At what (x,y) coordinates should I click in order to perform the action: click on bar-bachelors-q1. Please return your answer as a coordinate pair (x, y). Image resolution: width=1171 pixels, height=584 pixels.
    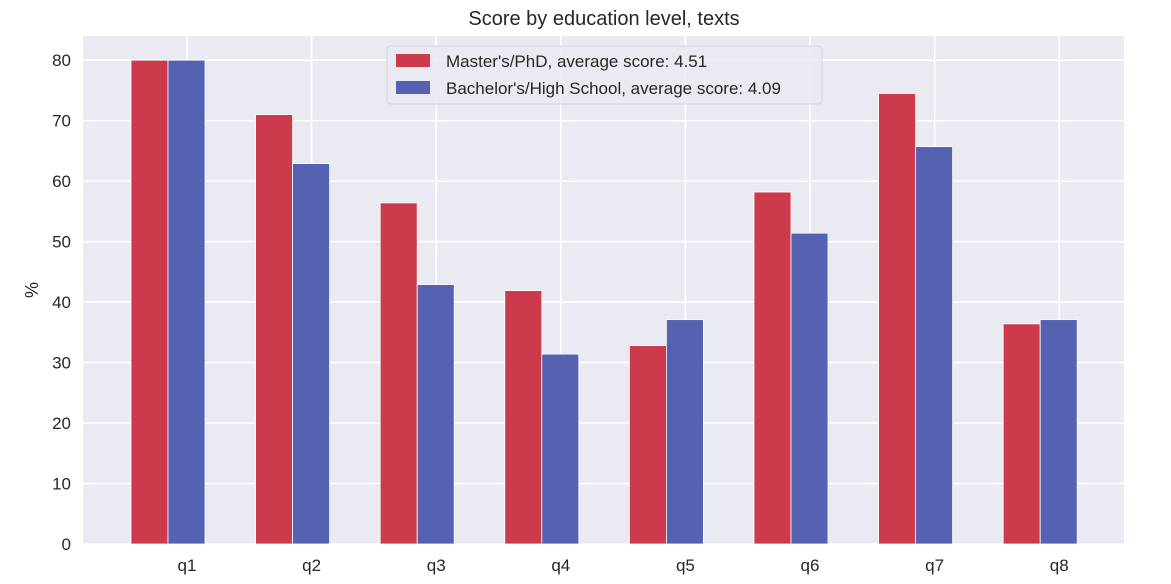
    Looking at the image, I should click on (186, 302).